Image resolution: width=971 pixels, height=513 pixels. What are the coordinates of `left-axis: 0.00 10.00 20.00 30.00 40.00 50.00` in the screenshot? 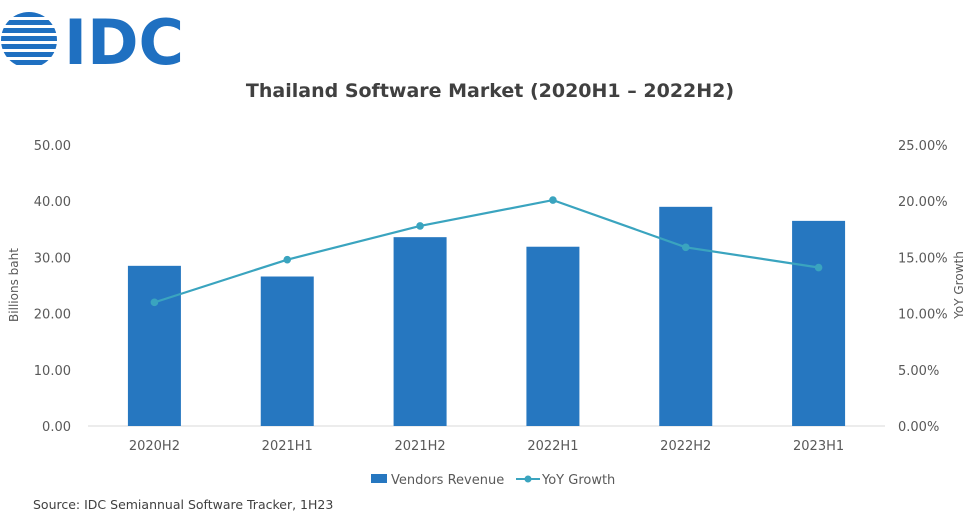 It's located at (52, 287).